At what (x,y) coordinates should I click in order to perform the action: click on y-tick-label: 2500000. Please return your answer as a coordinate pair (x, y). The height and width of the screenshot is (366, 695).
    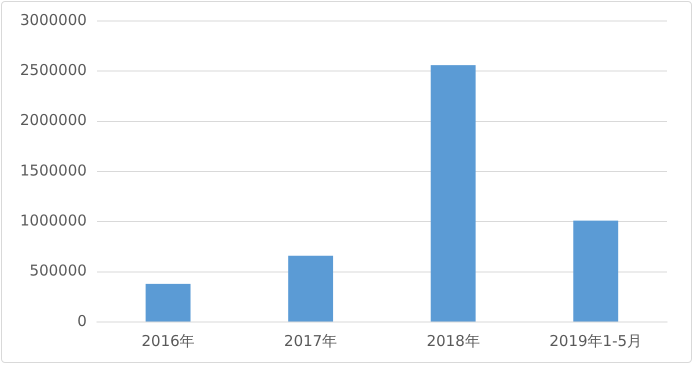
    Looking at the image, I should click on (53, 70).